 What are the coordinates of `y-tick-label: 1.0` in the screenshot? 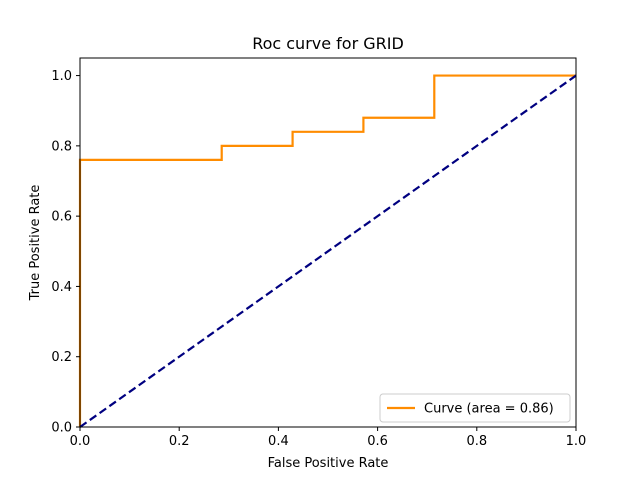 It's located at (61, 76).